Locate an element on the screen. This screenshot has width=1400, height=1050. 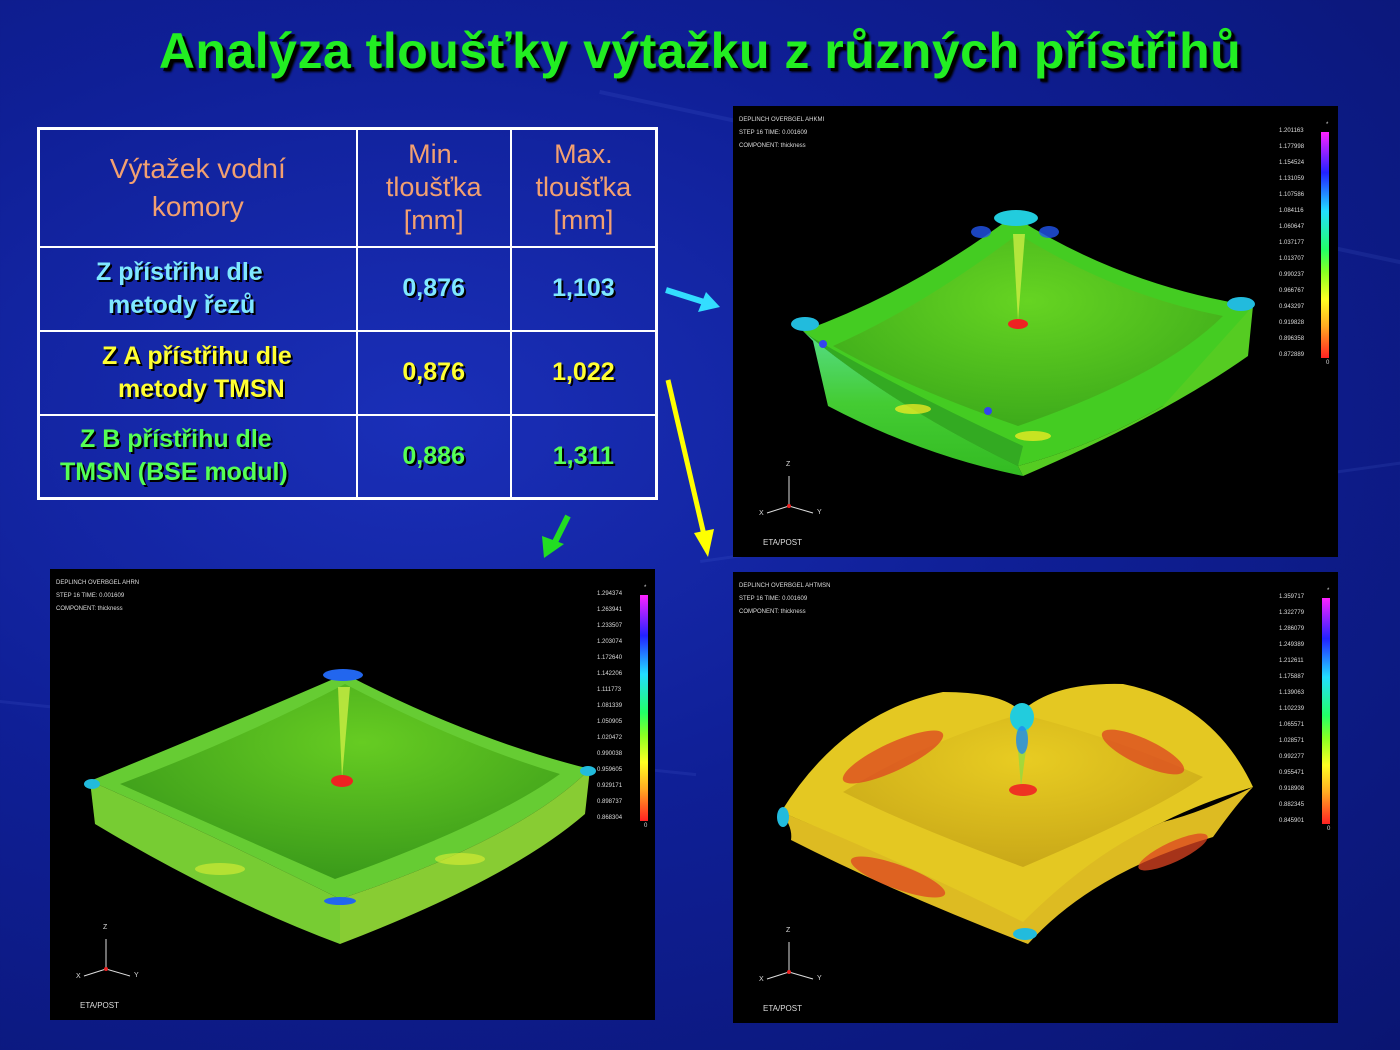
row-label-line: Z B přístřihu dle is located at coordinates (176, 439).